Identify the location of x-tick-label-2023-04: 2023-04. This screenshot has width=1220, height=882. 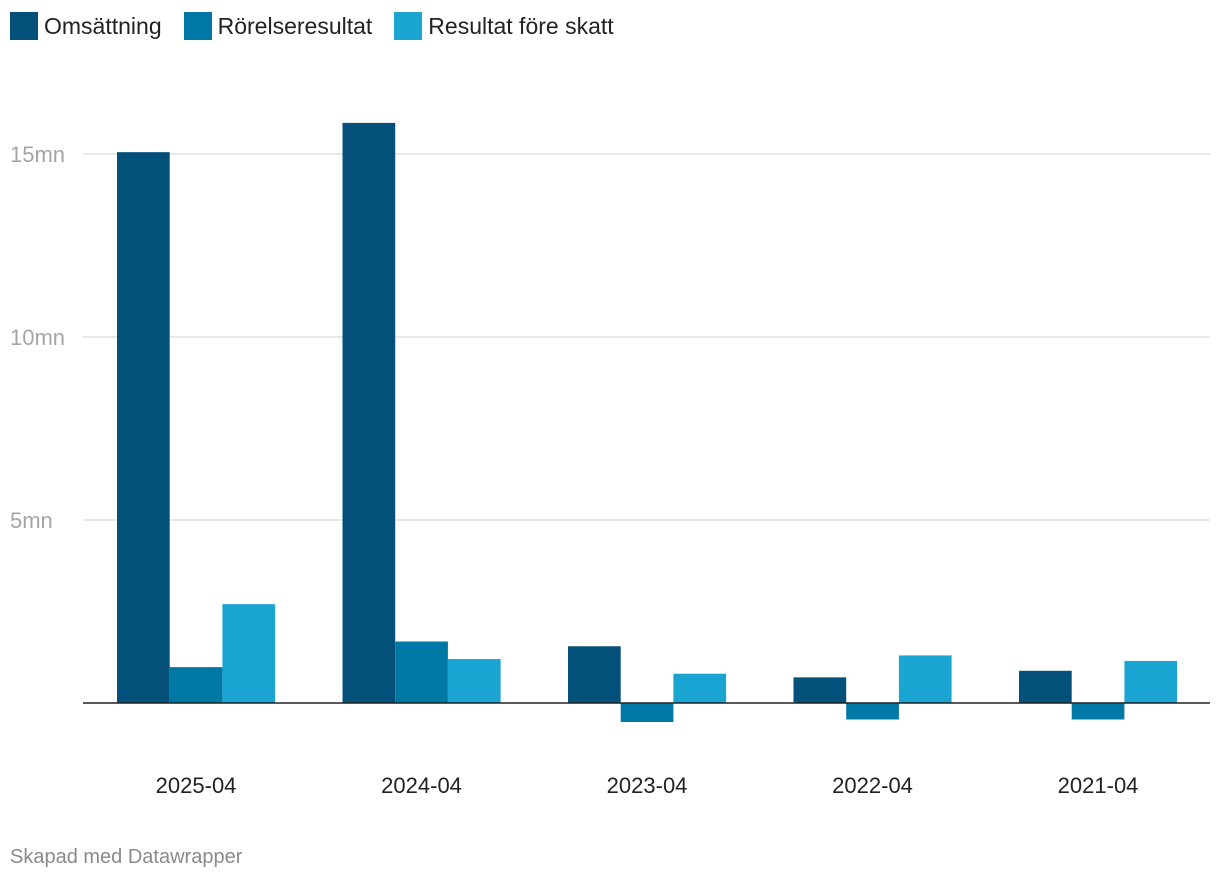
(647, 785).